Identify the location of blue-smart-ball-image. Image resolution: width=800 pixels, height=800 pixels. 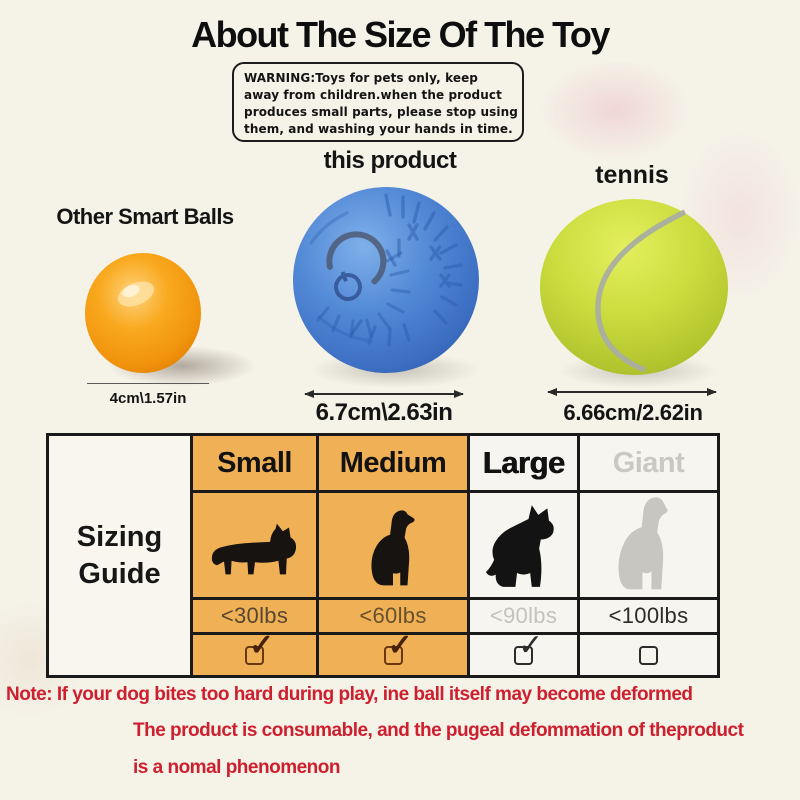
(386, 280).